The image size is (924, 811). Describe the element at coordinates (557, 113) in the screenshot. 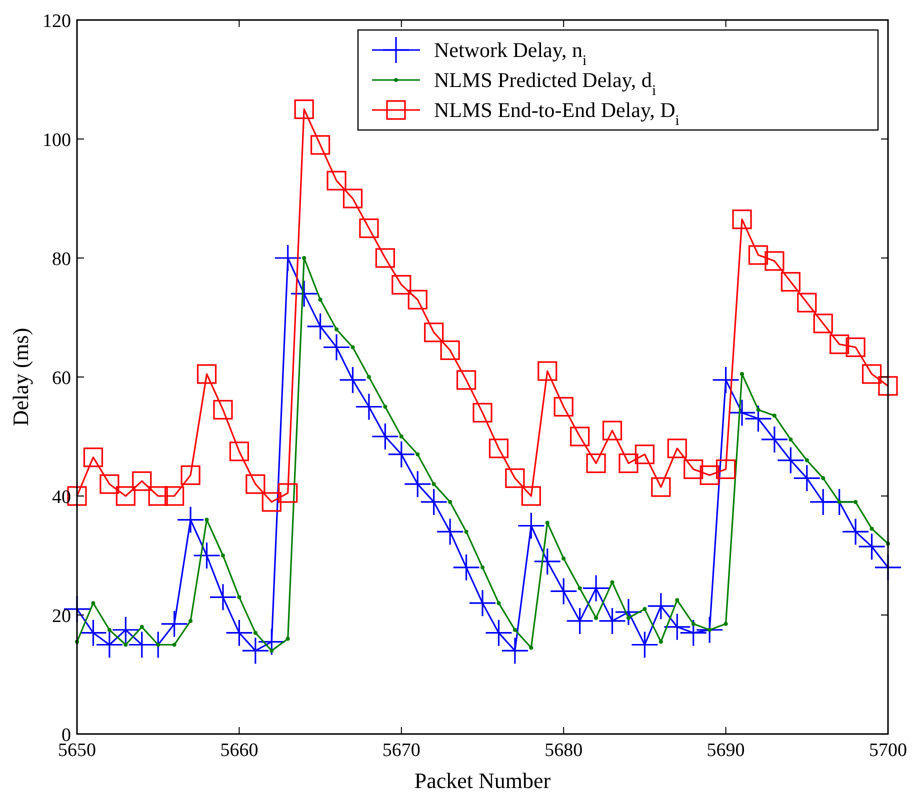

I see `legend-label: NLMS End-to-End Delay, D$_{i}$` at that location.